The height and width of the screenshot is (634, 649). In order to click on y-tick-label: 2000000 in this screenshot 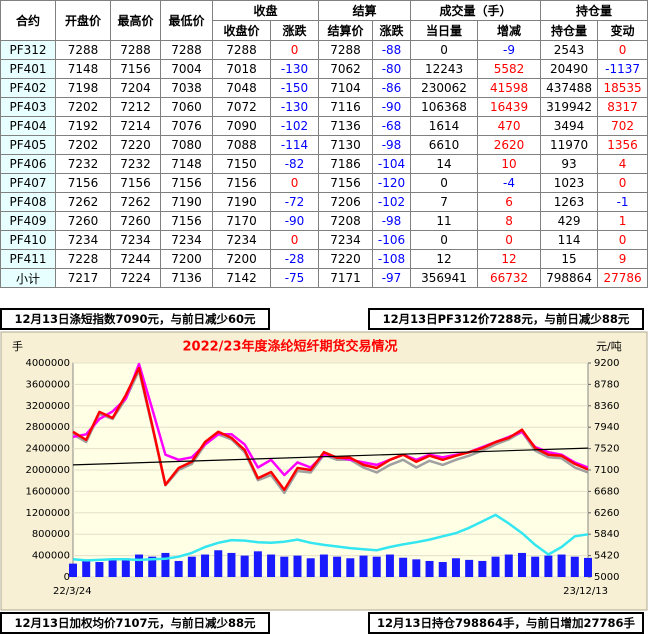, I will do `click(47, 470)`.